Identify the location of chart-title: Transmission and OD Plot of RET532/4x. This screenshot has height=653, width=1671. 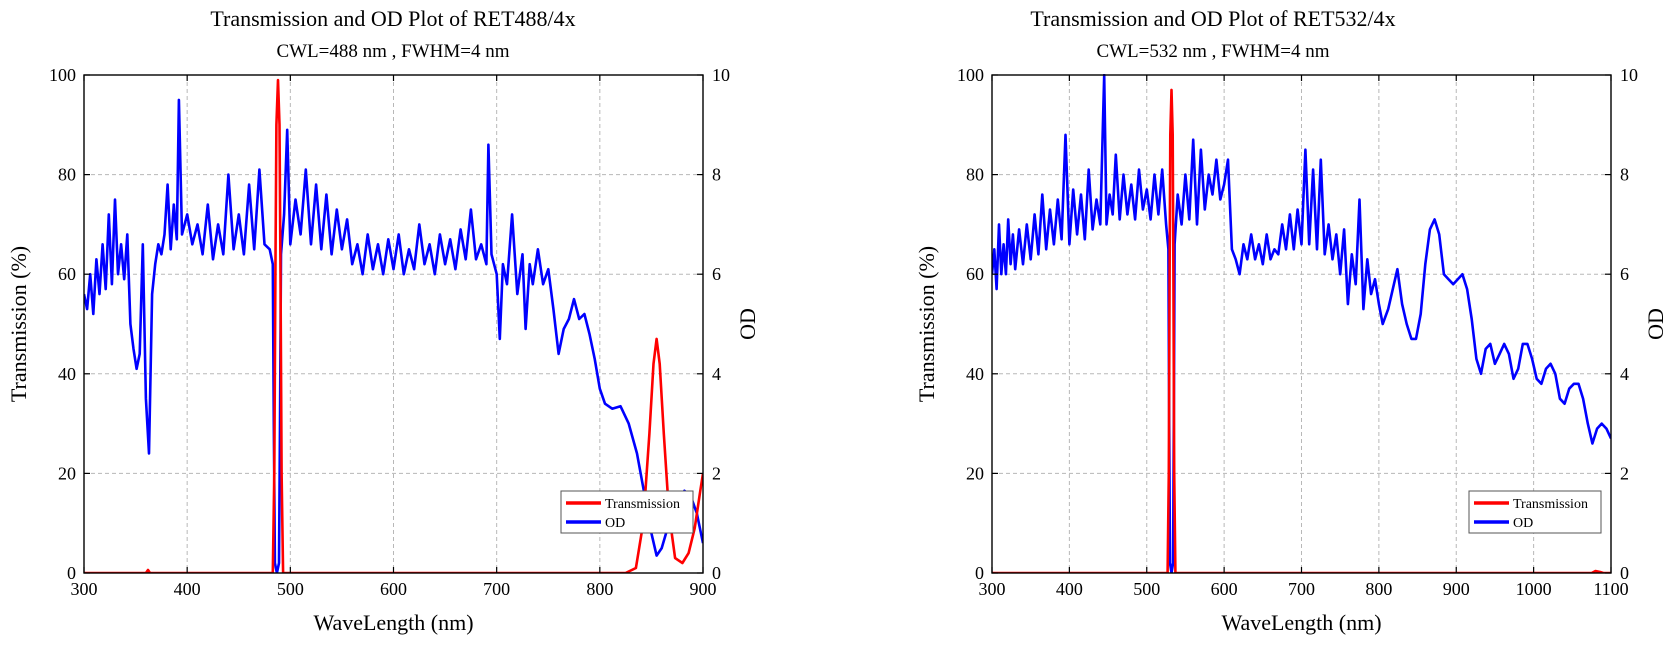
(1212, 18).